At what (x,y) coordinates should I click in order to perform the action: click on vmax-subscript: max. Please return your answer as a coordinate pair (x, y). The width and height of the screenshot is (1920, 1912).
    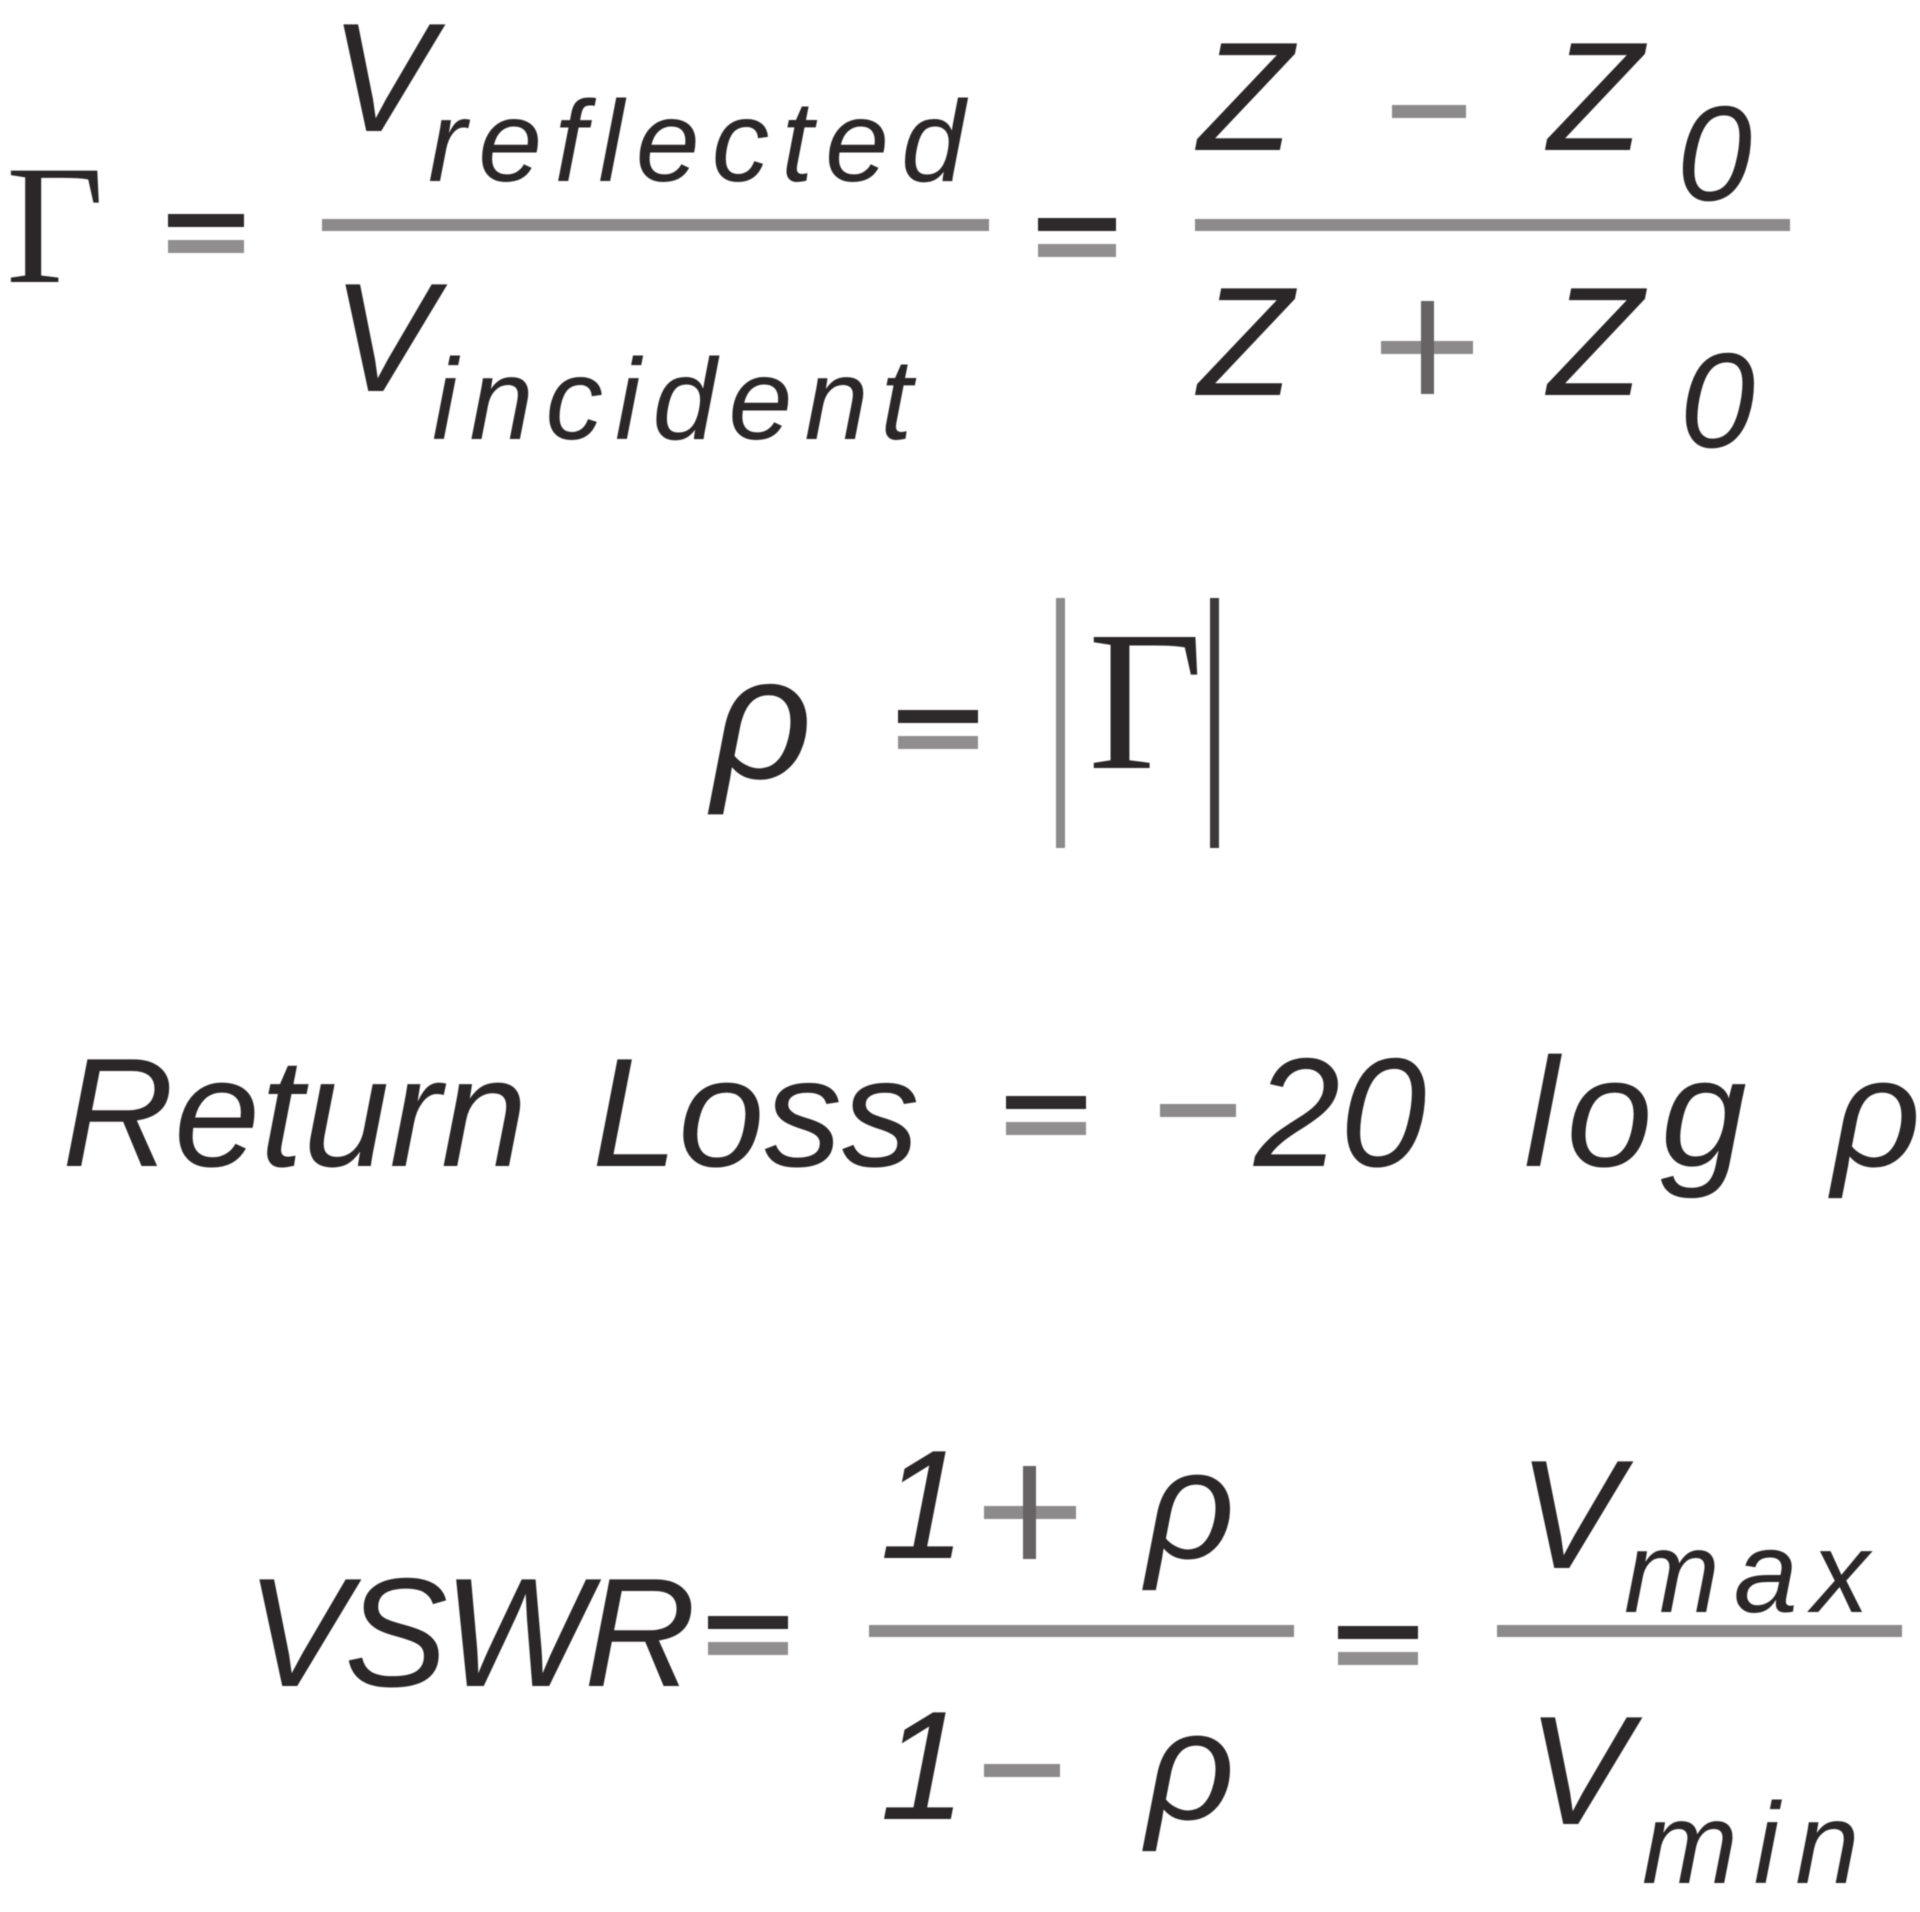
    Looking at the image, I should click on (1754, 1573).